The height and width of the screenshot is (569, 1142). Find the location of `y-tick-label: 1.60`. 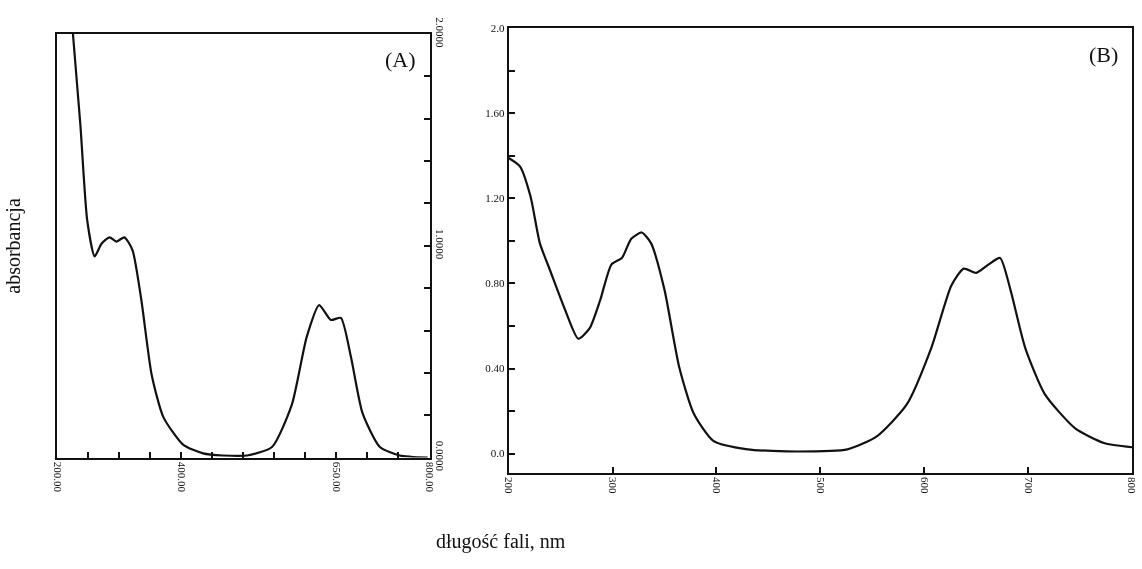

y-tick-label: 1.60 is located at coordinates (495, 113).